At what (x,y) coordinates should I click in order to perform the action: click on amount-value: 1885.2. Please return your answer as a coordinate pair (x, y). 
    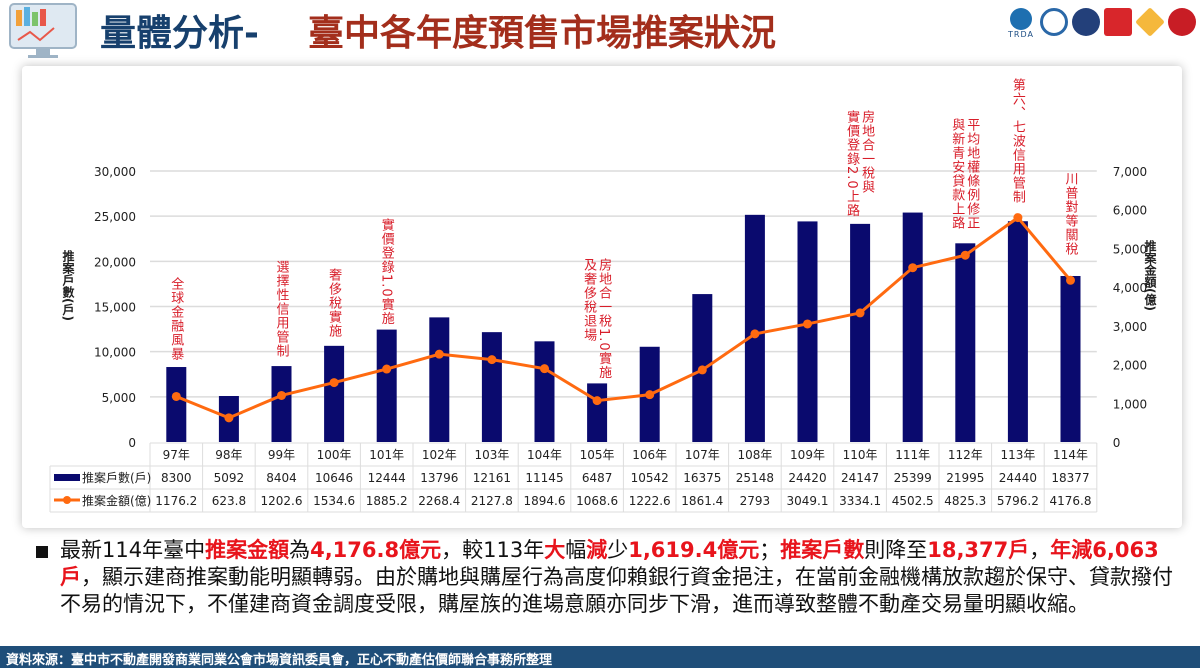
    Looking at the image, I should click on (387, 501).